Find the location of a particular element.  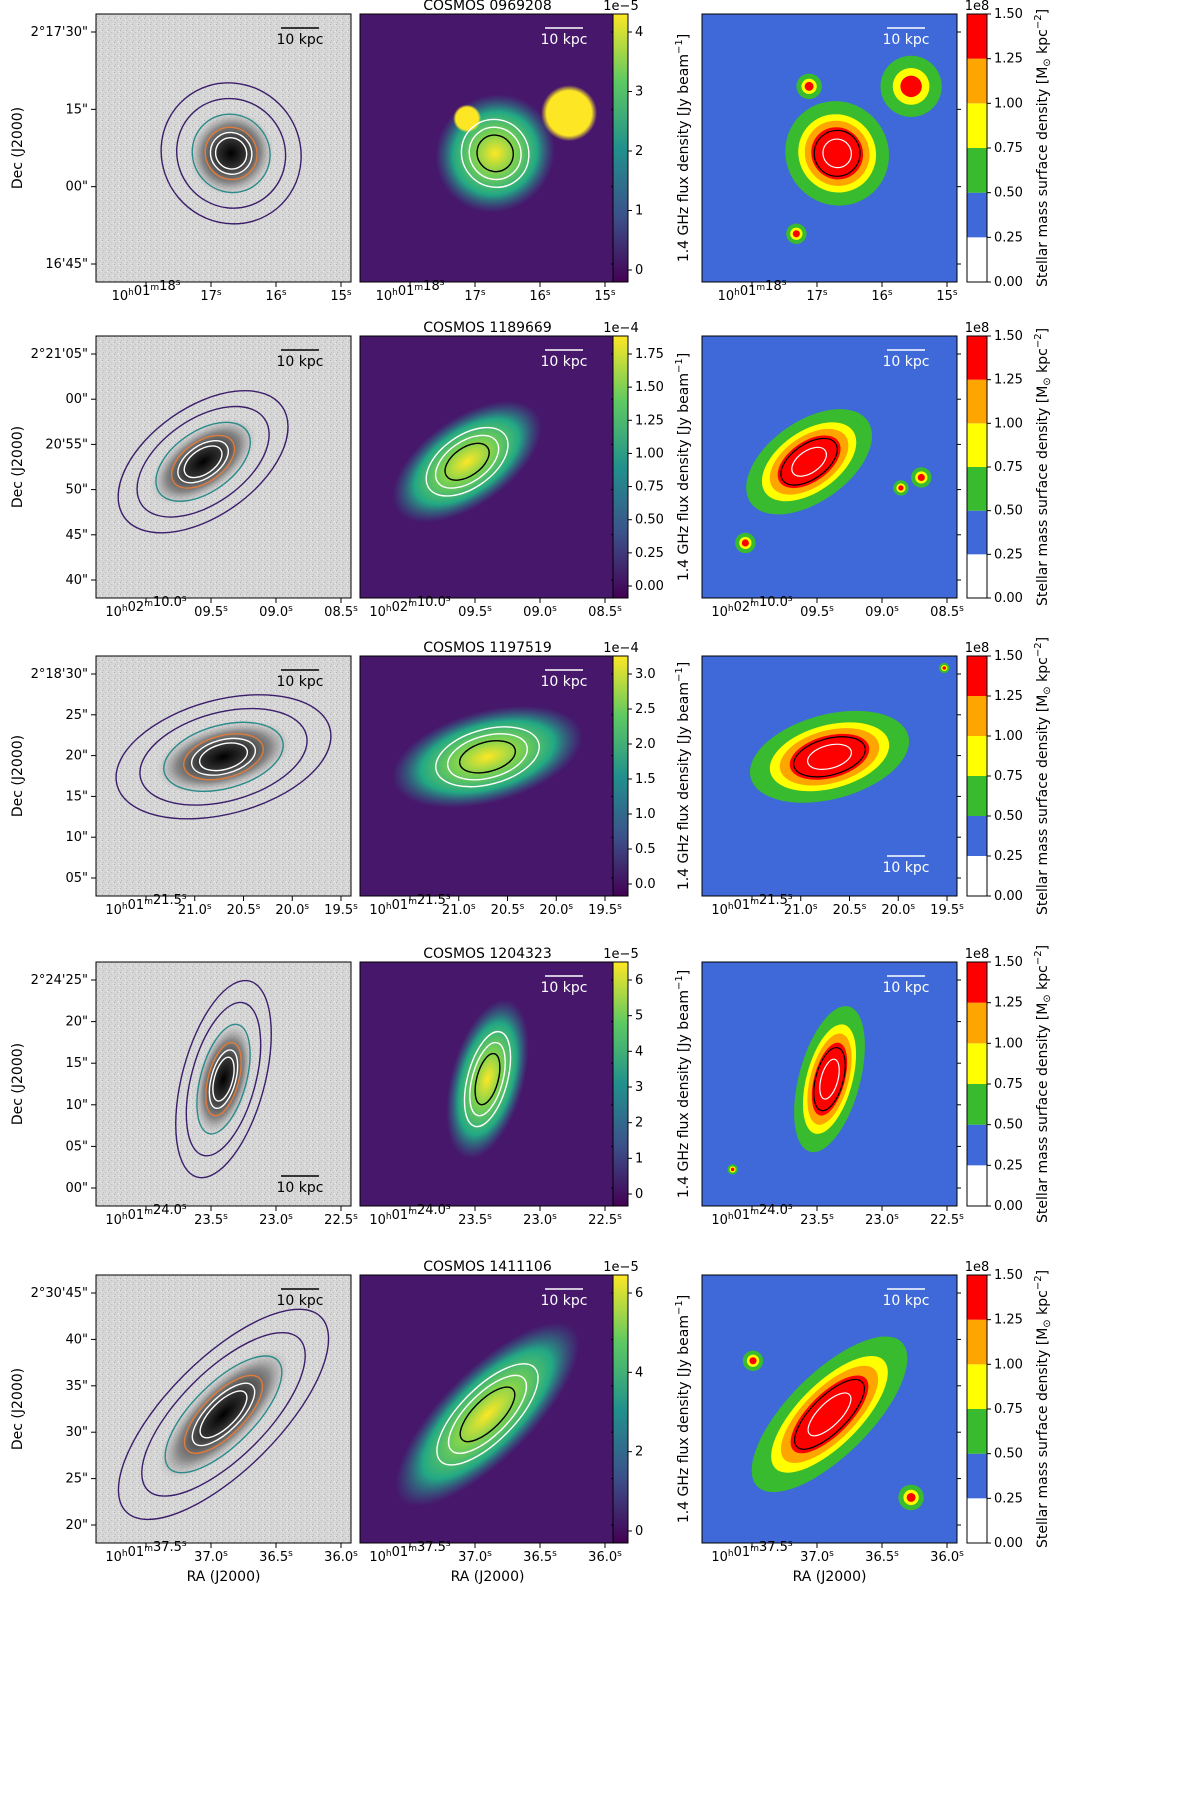

ra-tick-label: 21.0s is located at coordinates (801, 910).